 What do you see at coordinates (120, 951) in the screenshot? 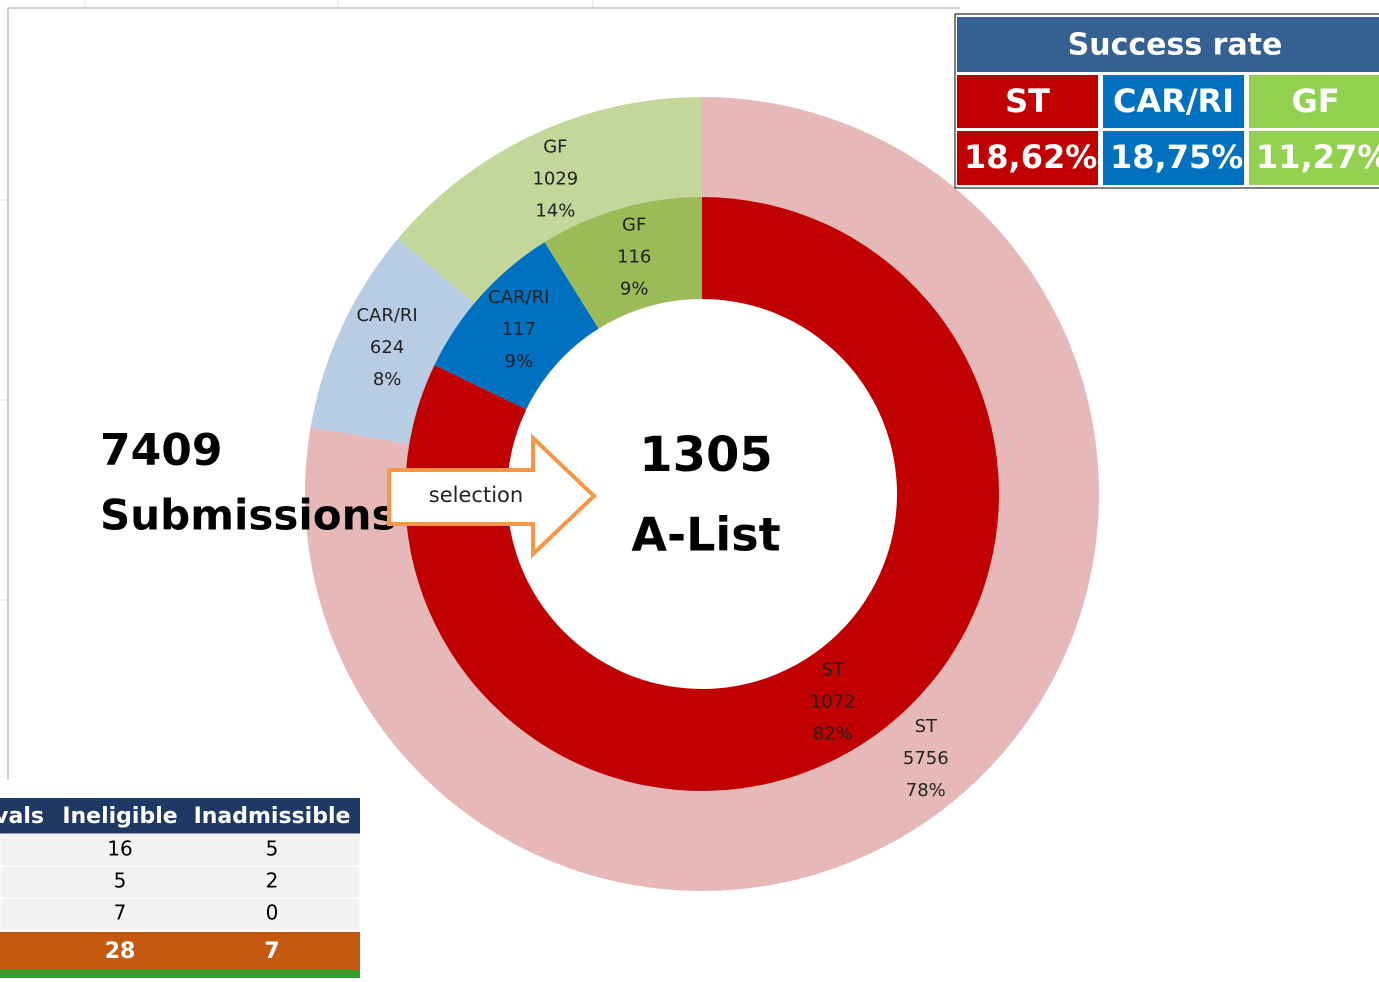
I see `total-cell: 28` at bounding box center [120, 951].